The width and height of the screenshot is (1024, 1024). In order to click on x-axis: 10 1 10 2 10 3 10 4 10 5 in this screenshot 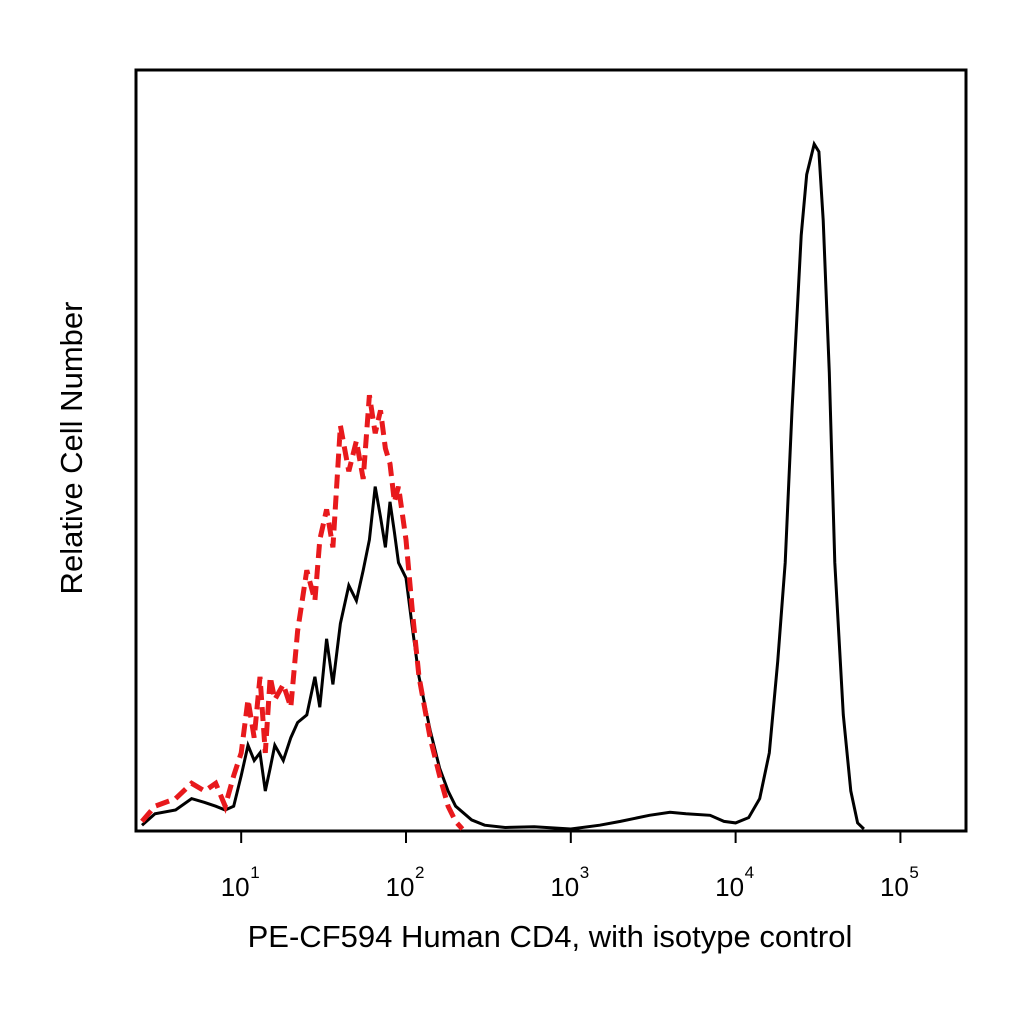, I will do `click(570, 866)`.